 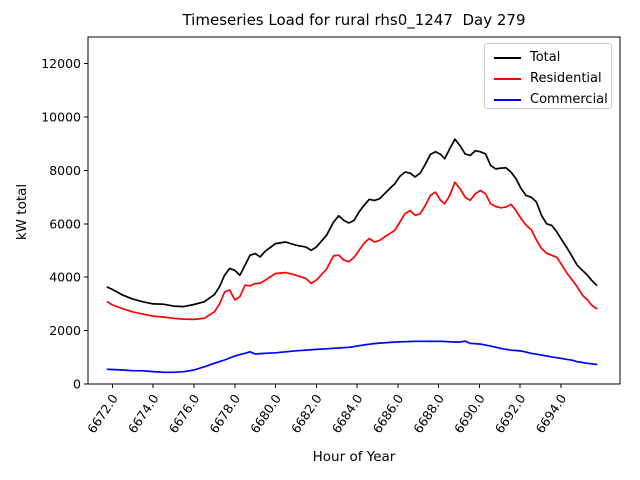 I want to click on x-tick-label: 6690.0, so click(x=469, y=413).